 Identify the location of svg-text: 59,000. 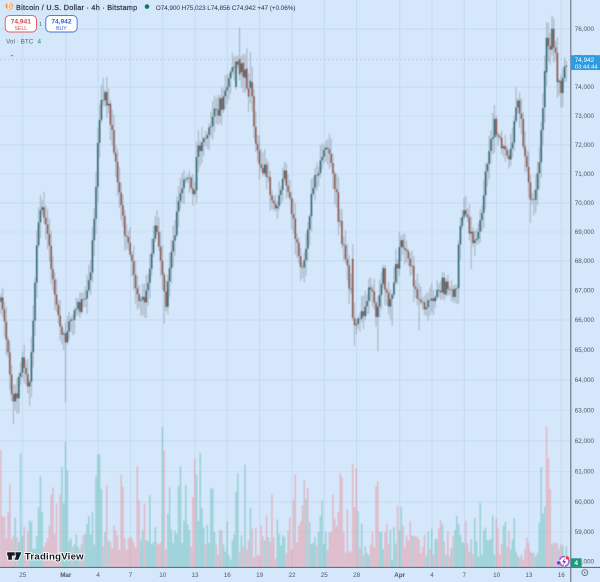
(585, 532).